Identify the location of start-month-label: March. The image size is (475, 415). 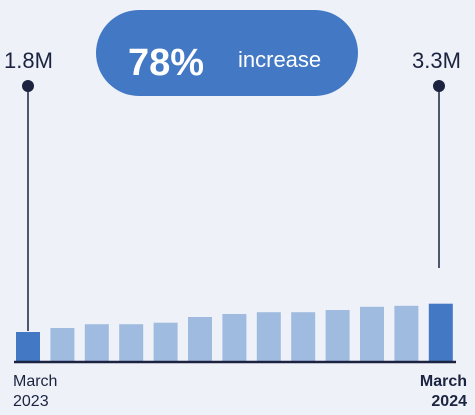
(35, 381).